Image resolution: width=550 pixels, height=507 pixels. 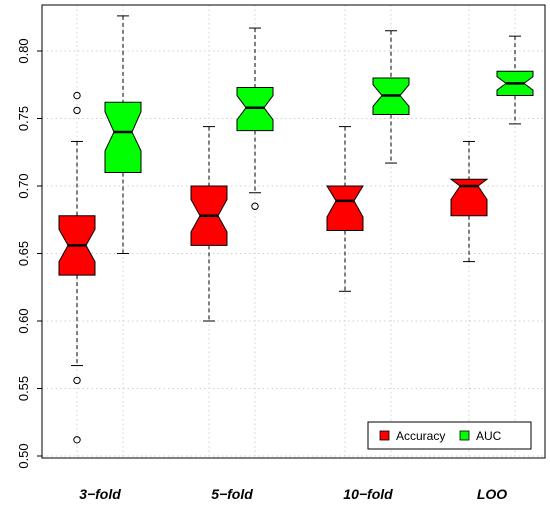 What do you see at coordinates (100, 494) in the screenshot?
I see `x-category-label: 3−fold` at bounding box center [100, 494].